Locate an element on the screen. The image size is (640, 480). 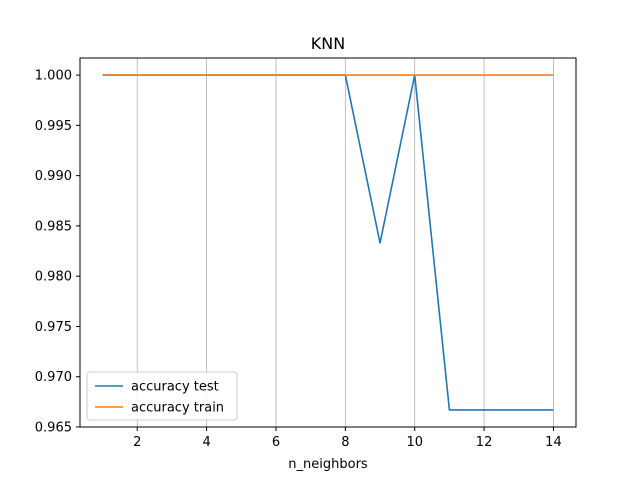
y-tick-label: 0.965 is located at coordinates (53, 428).